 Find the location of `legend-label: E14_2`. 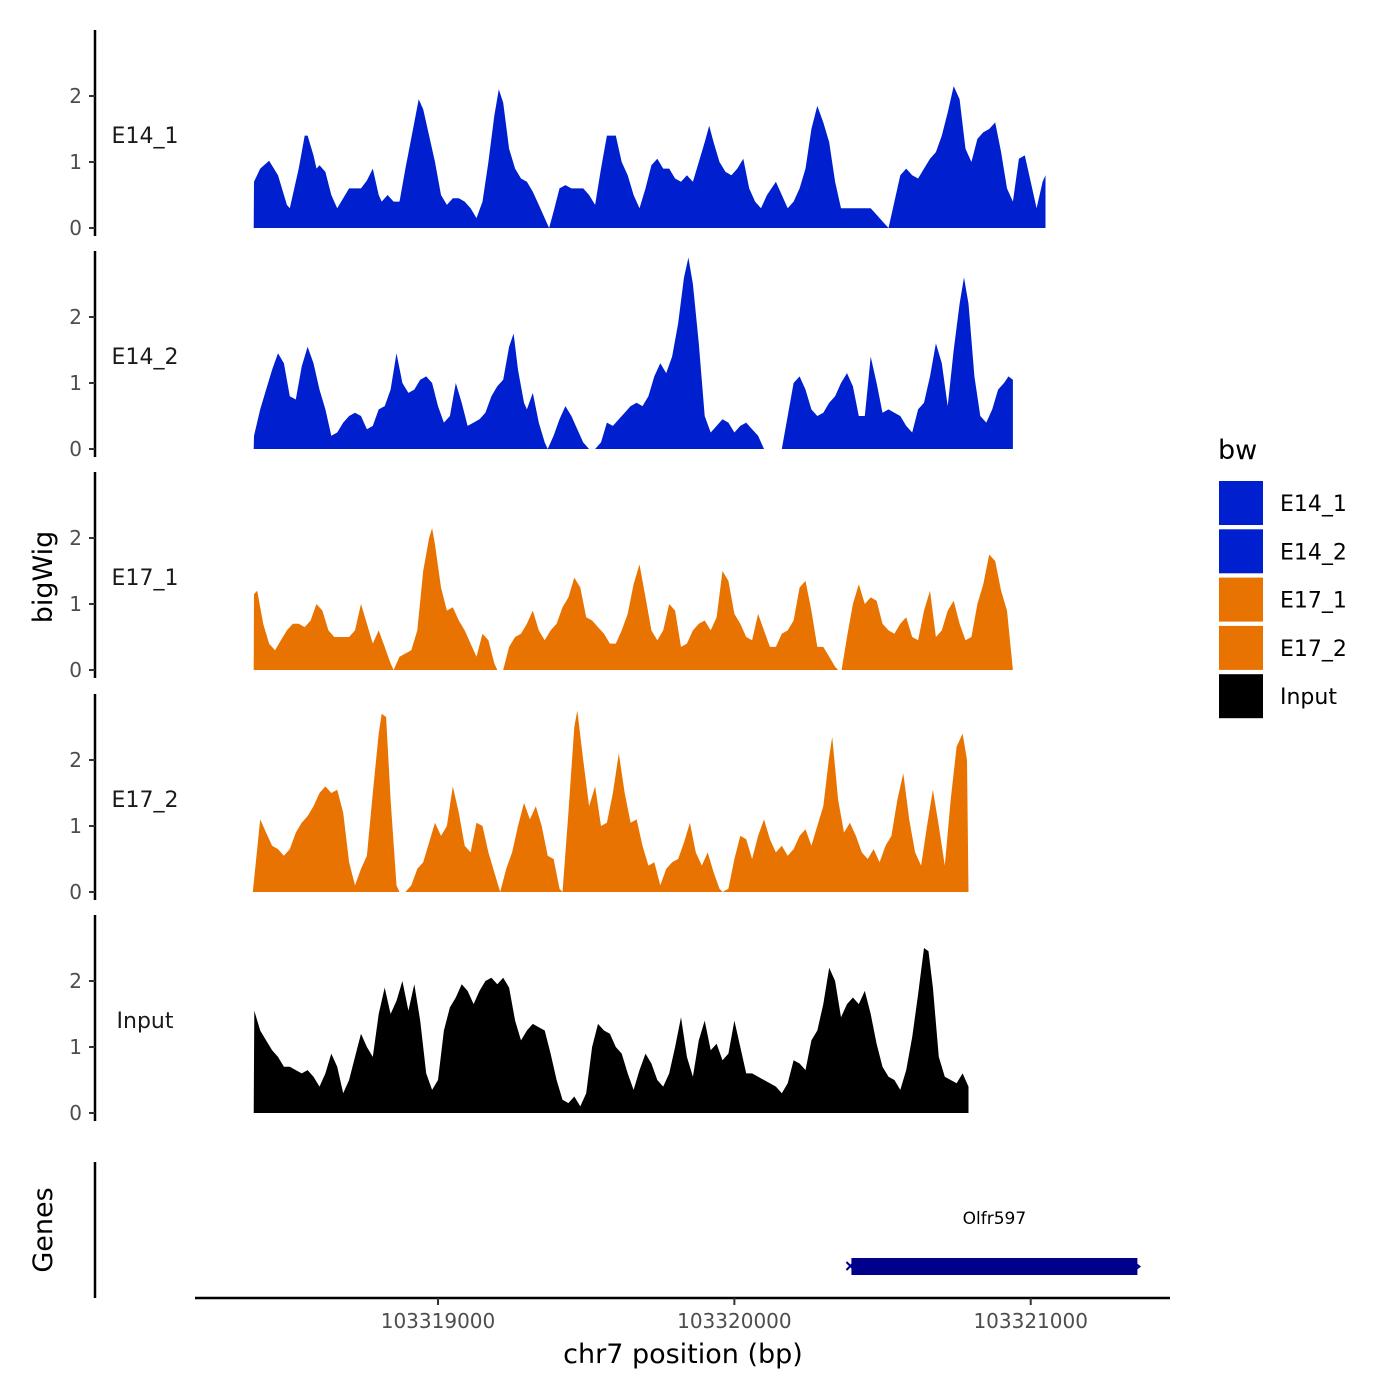

legend-label: E14_2 is located at coordinates (1313, 552).